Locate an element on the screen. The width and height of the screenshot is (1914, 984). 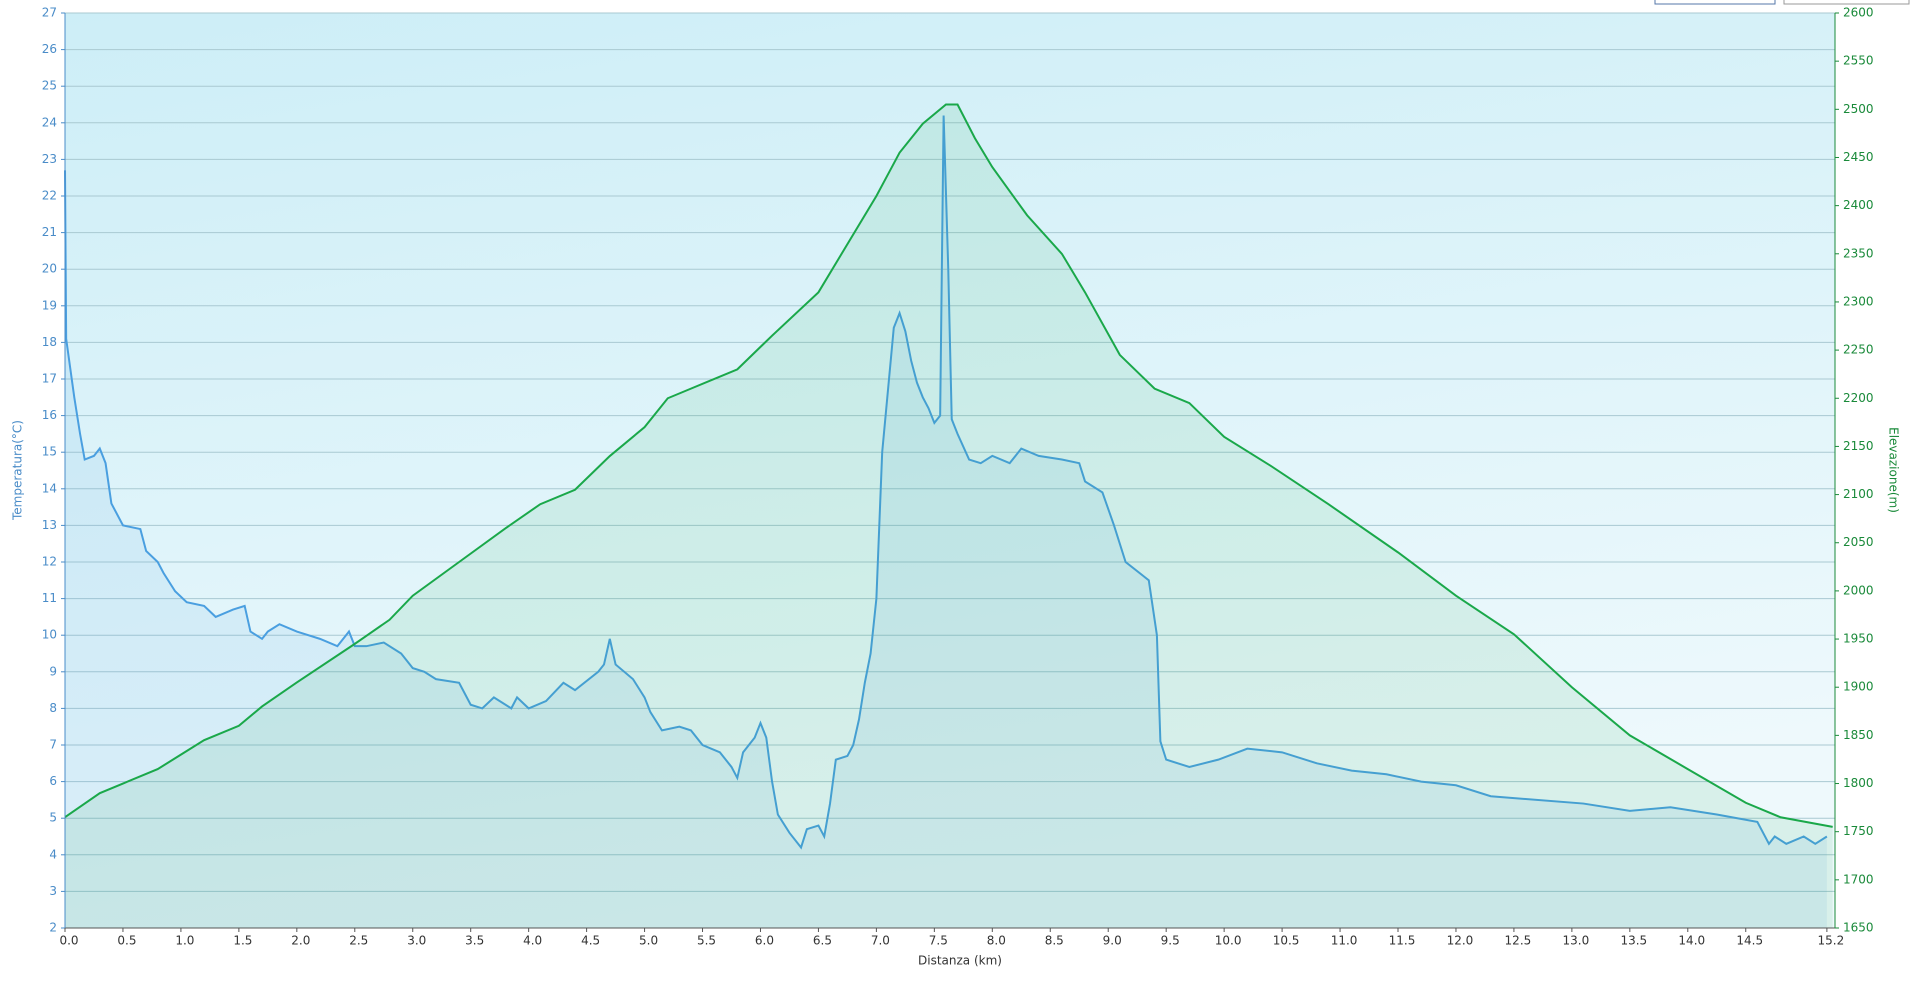
y-tick-label: 8 is located at coordinates (53, 708).